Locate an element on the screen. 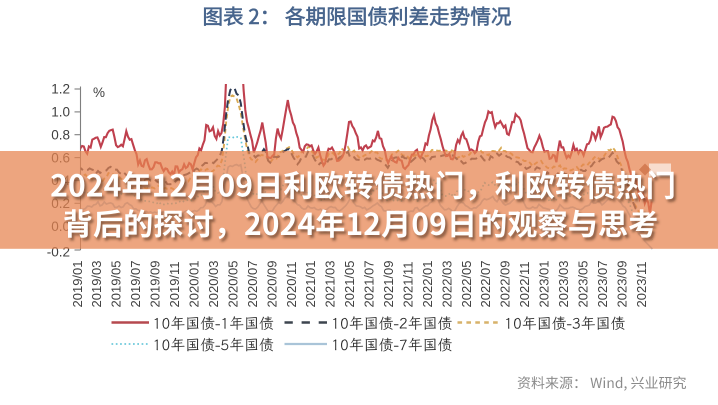 This screenshot has height=405, width=718. svg-text: 2023/01 is located at coordinates (544, 284).